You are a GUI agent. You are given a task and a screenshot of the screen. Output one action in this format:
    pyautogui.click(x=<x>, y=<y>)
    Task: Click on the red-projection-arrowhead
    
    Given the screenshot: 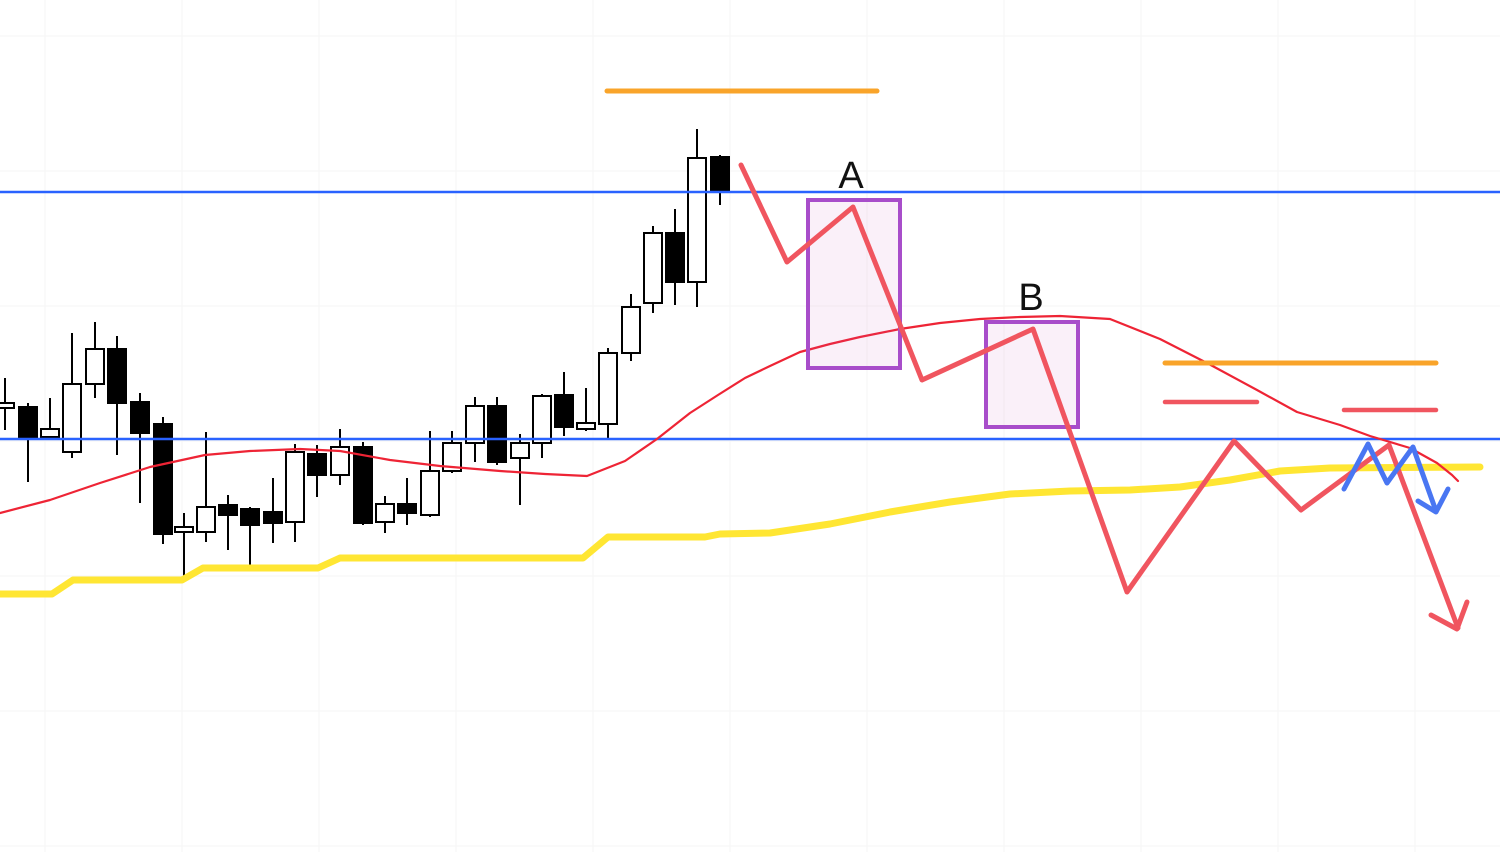 What is the action you would take?
    pyautogui.click(x=1449, y=615)
    